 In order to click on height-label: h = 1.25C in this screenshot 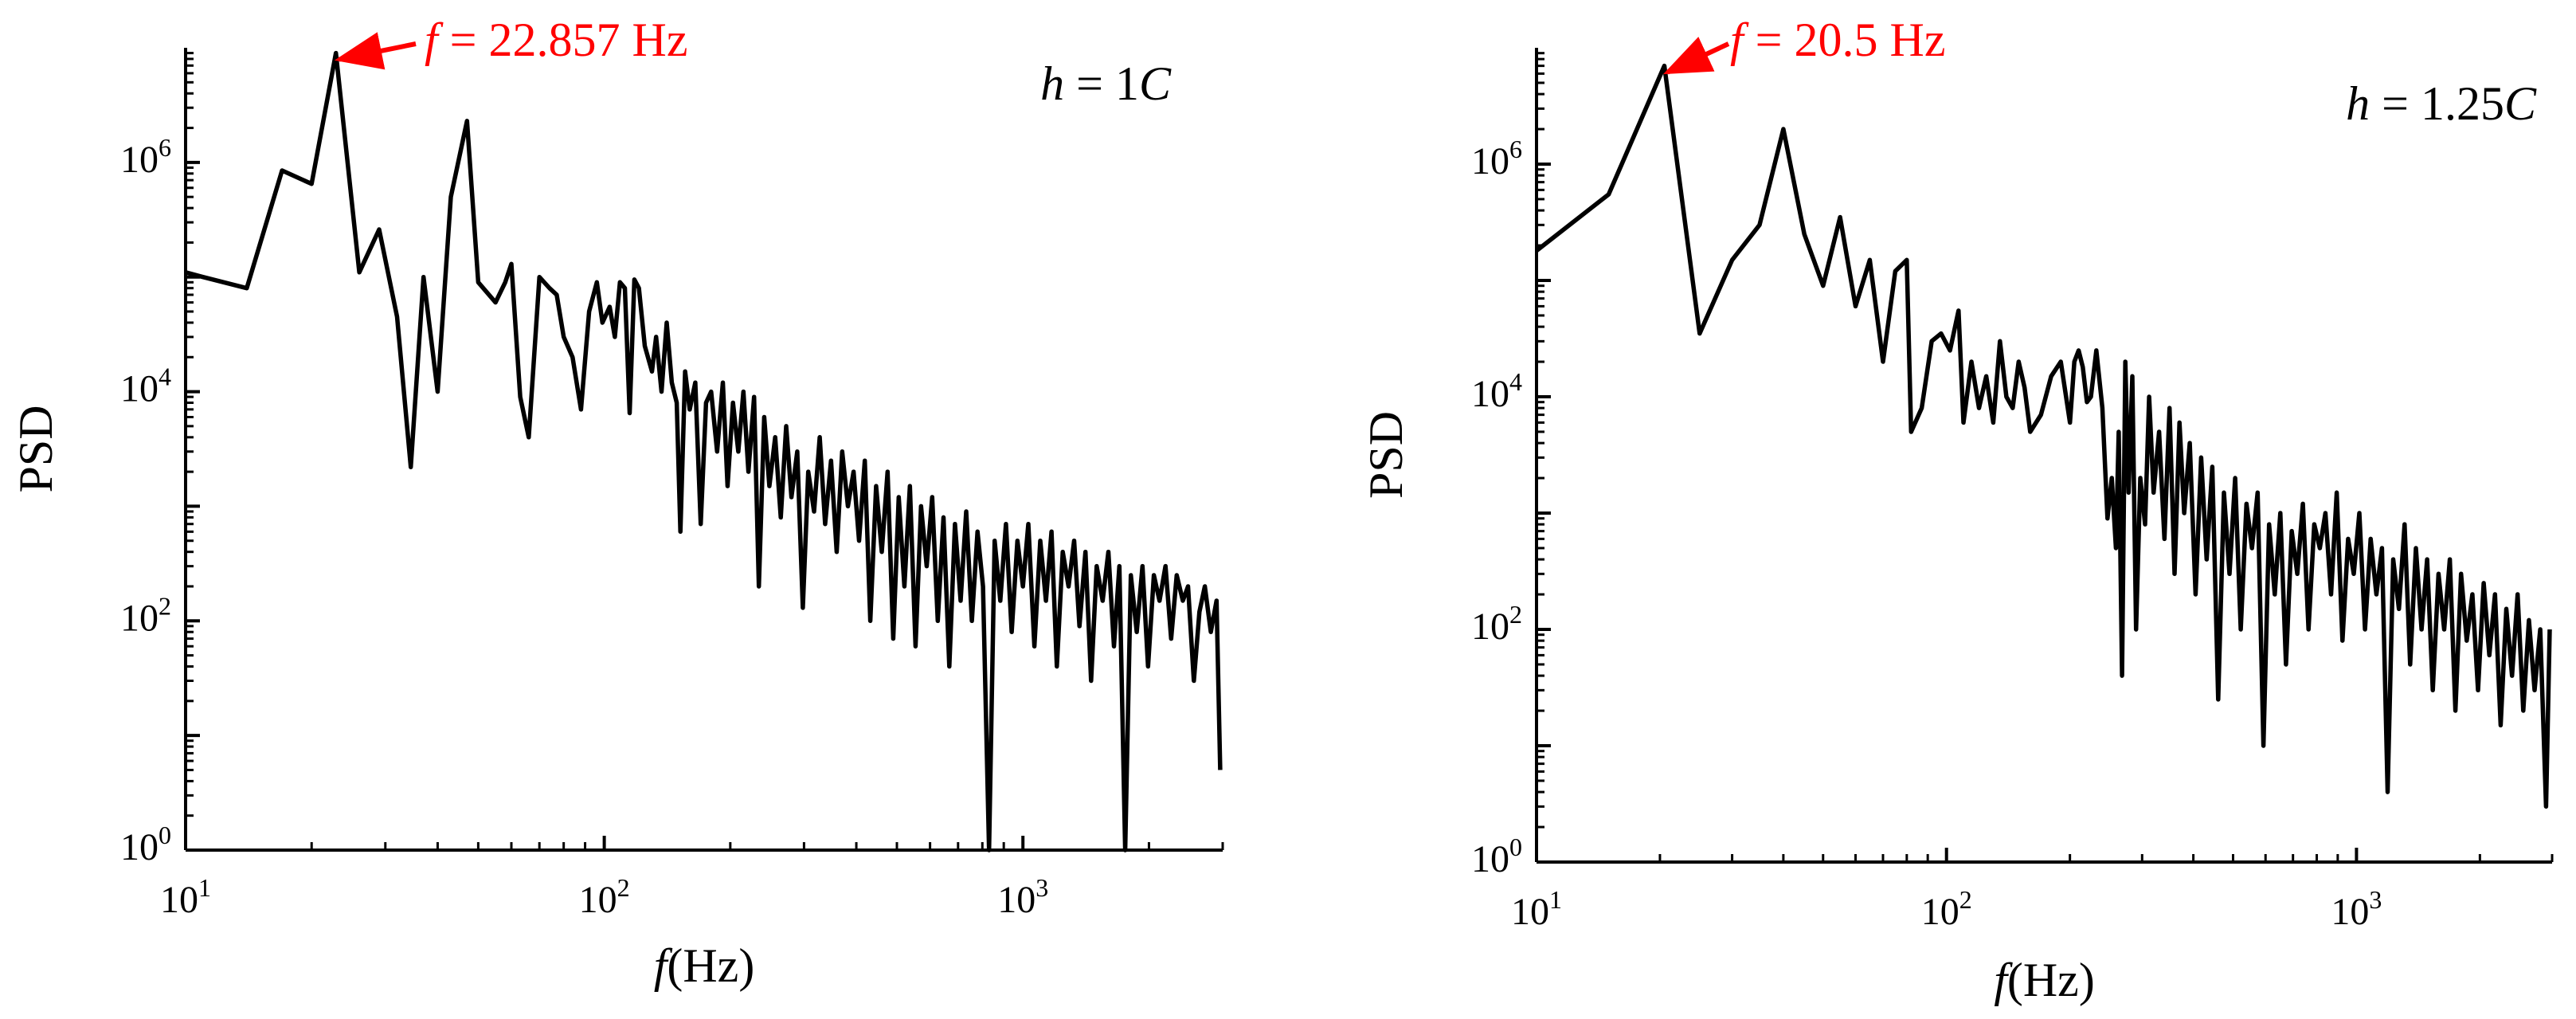, I will do `click(2441, 103)`.